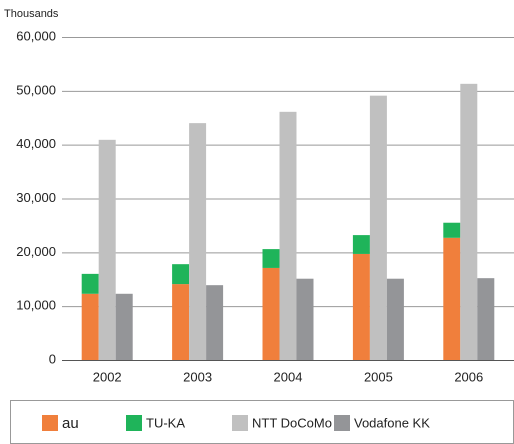 This screenshot has height=444, width=514. I want to click on x-tick-label: 2005, so click(378, 376).